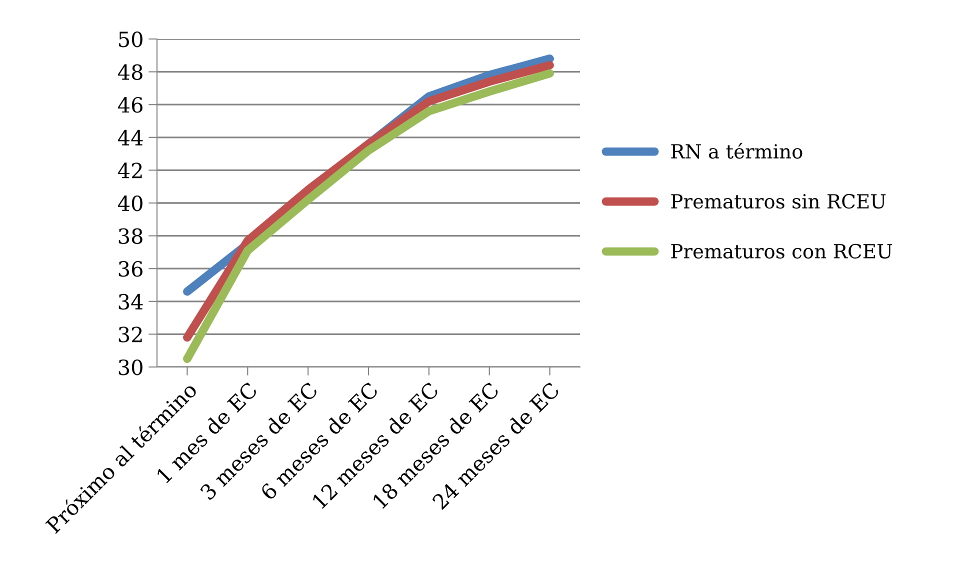 The width and height of the screenshot is (957, 577). I want to click on y-tick-label: 42, so click(130, 170).